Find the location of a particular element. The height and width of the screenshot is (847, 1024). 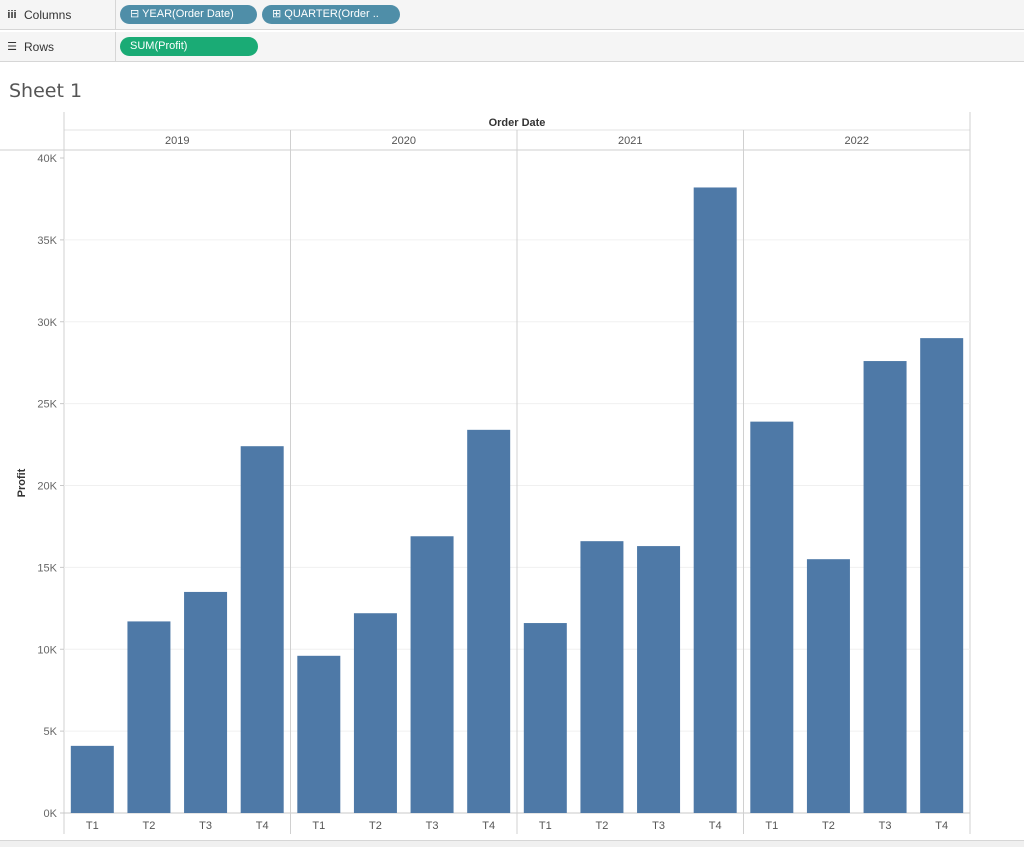

rows-label: Rows is located at coordinates (39, 46).